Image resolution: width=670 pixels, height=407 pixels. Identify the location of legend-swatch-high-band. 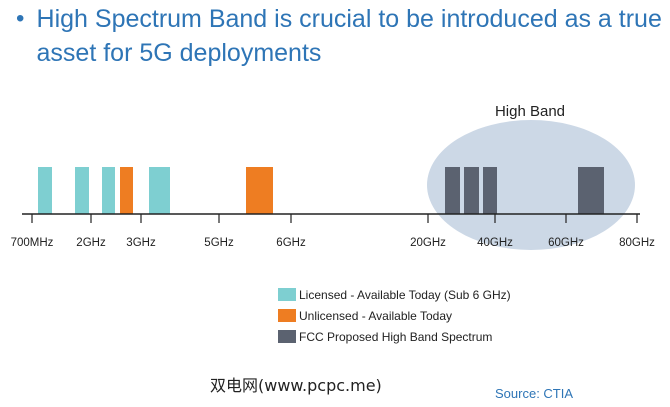
(287, 336).